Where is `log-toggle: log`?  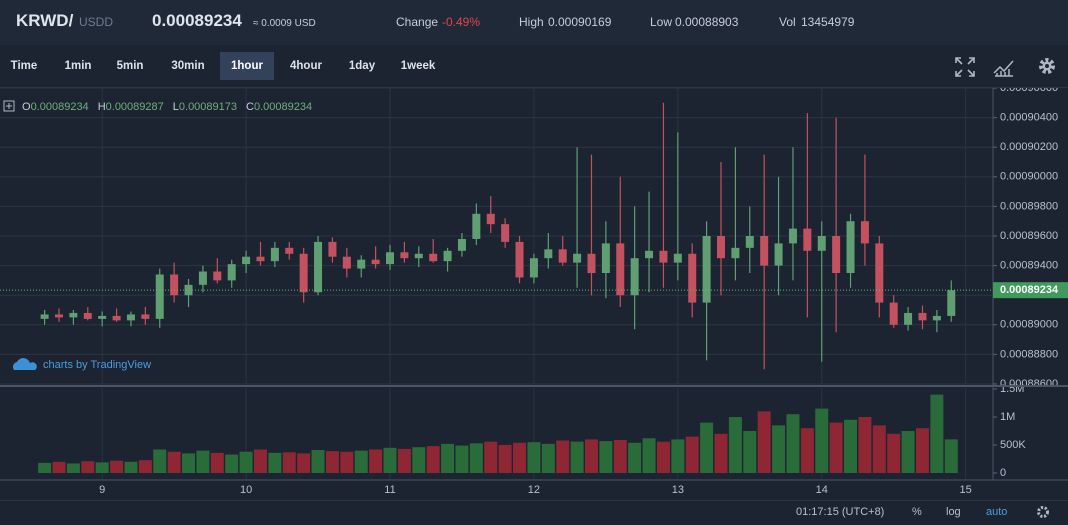
log-toggle: log is located at coordinates (953, 512).